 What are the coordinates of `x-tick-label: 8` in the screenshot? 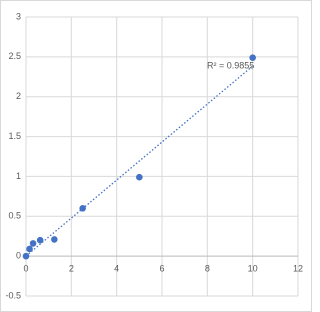 It's located at (207, 269).